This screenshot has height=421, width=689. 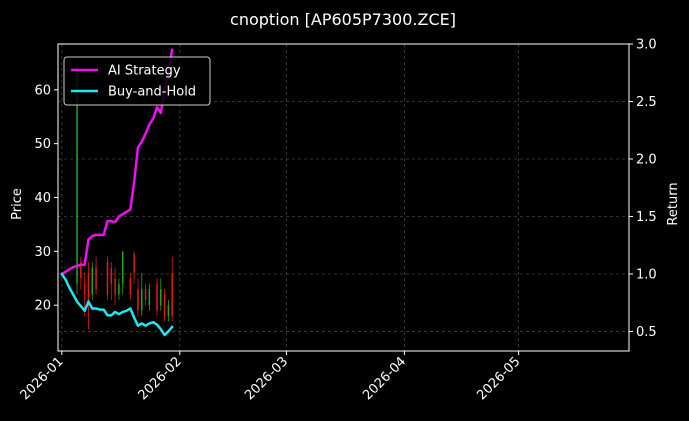 What do you see at coordinates (646, 332) in the screenshot?
I see `y-right-tick-label: 0.5` at bounding box center [646, 332].